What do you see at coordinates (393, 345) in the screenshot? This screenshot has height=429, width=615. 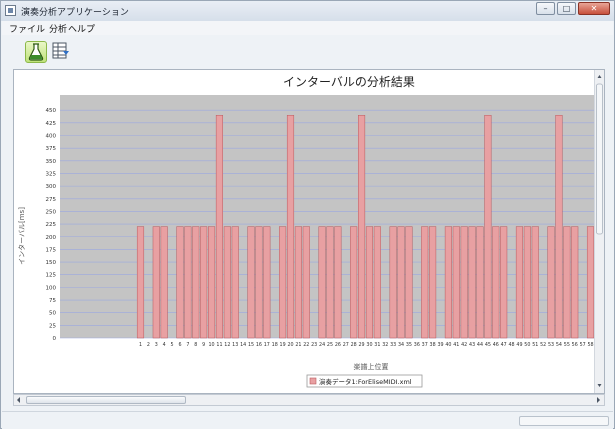 I see `x-tick-label: 33` at bounding box center [393, 345].